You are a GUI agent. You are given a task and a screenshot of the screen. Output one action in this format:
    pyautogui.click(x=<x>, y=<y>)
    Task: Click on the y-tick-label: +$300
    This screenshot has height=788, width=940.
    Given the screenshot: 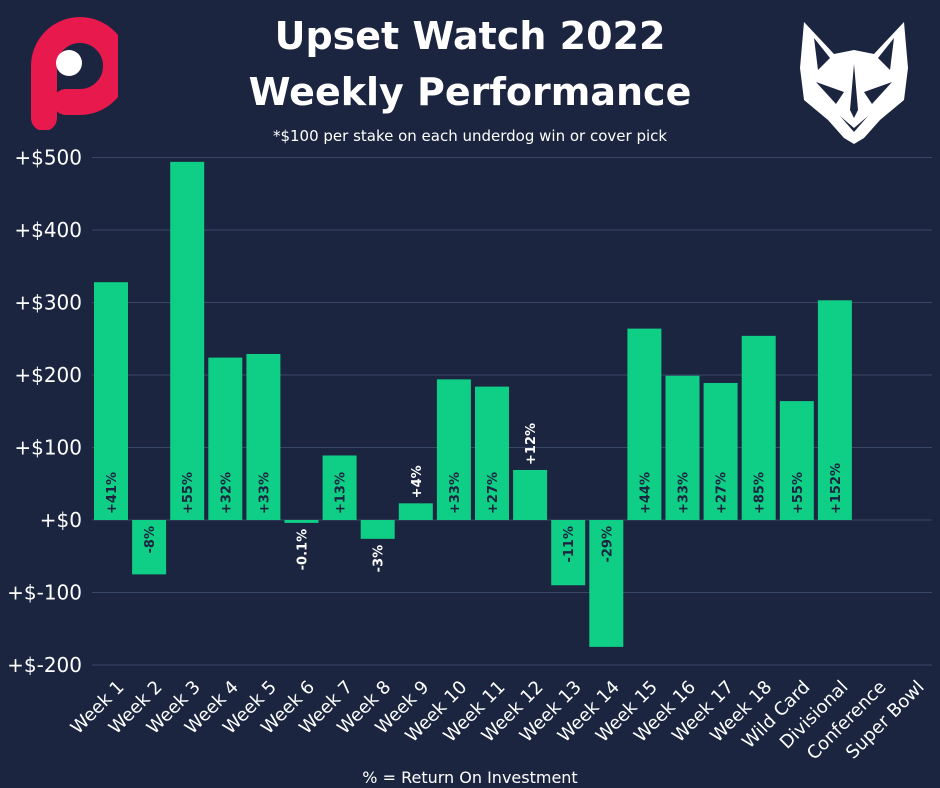 What is the action you would take?
    pyautogui.click(x=48, y=303)
    